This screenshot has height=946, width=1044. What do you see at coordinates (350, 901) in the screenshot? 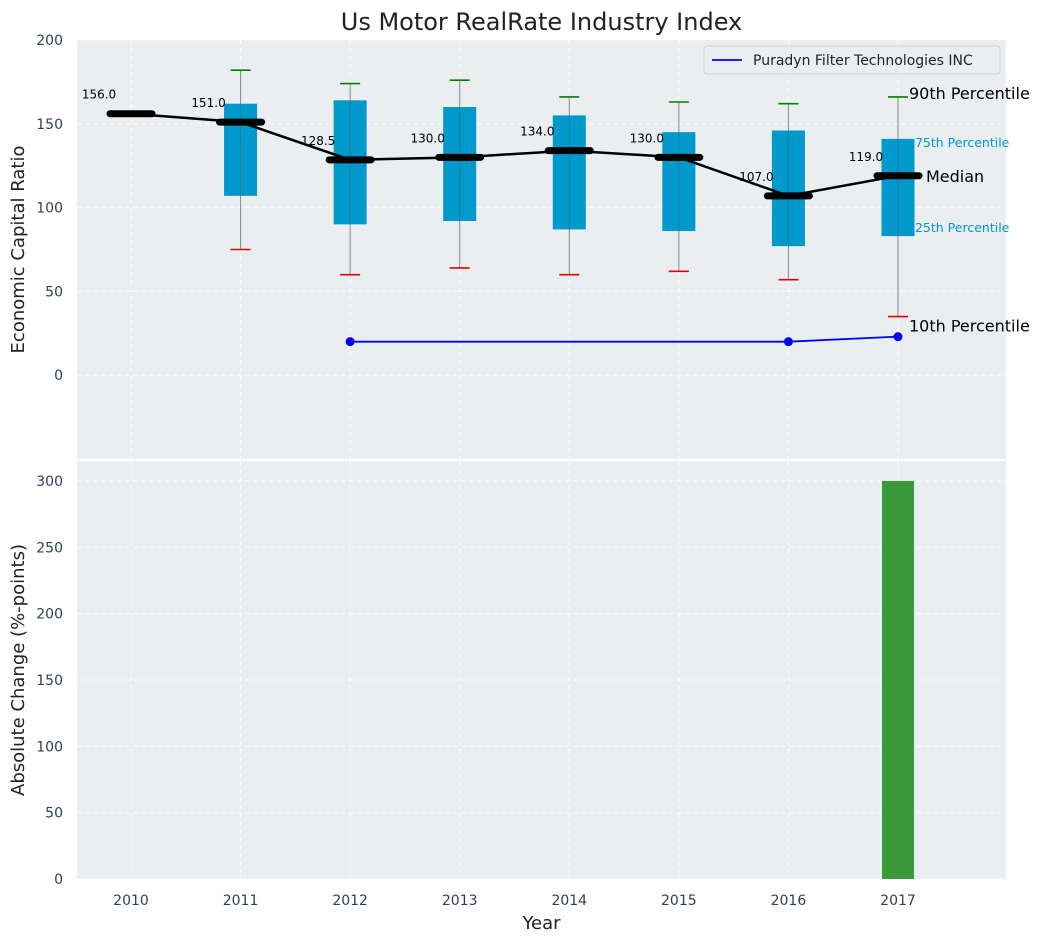
I see `x-tick-label: 2012` at bounding box center [350, 901].